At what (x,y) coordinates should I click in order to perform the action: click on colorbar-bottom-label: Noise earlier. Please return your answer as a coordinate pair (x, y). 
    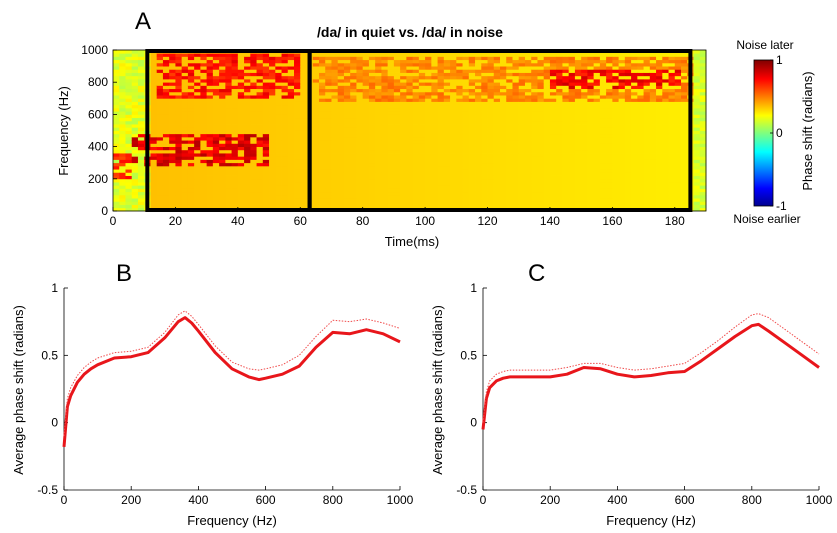
    Looking at the image, I should click on (766, 219).